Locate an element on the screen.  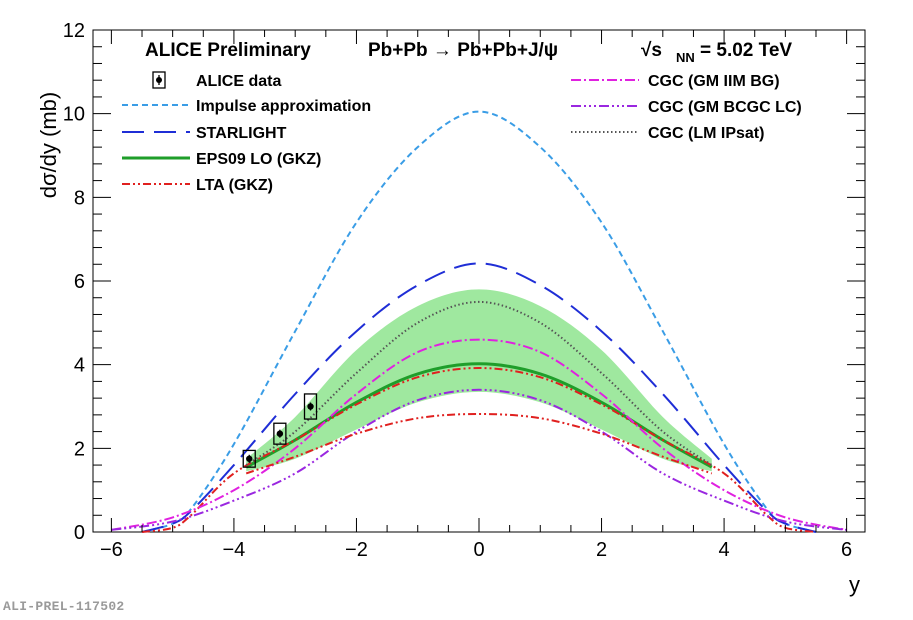
energy-sqrt-s: √s is located at coordinates (651, 50).